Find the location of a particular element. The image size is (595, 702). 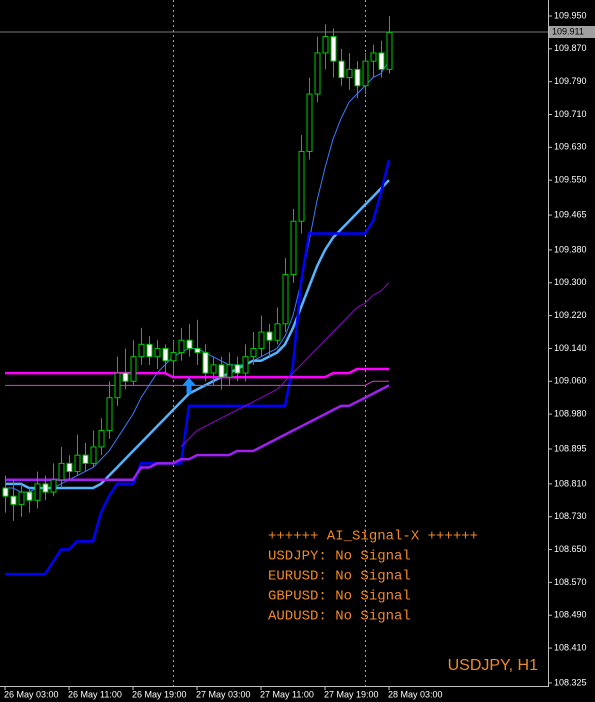

y-tick-label: 108.570 is located at coordinates (570, 582).